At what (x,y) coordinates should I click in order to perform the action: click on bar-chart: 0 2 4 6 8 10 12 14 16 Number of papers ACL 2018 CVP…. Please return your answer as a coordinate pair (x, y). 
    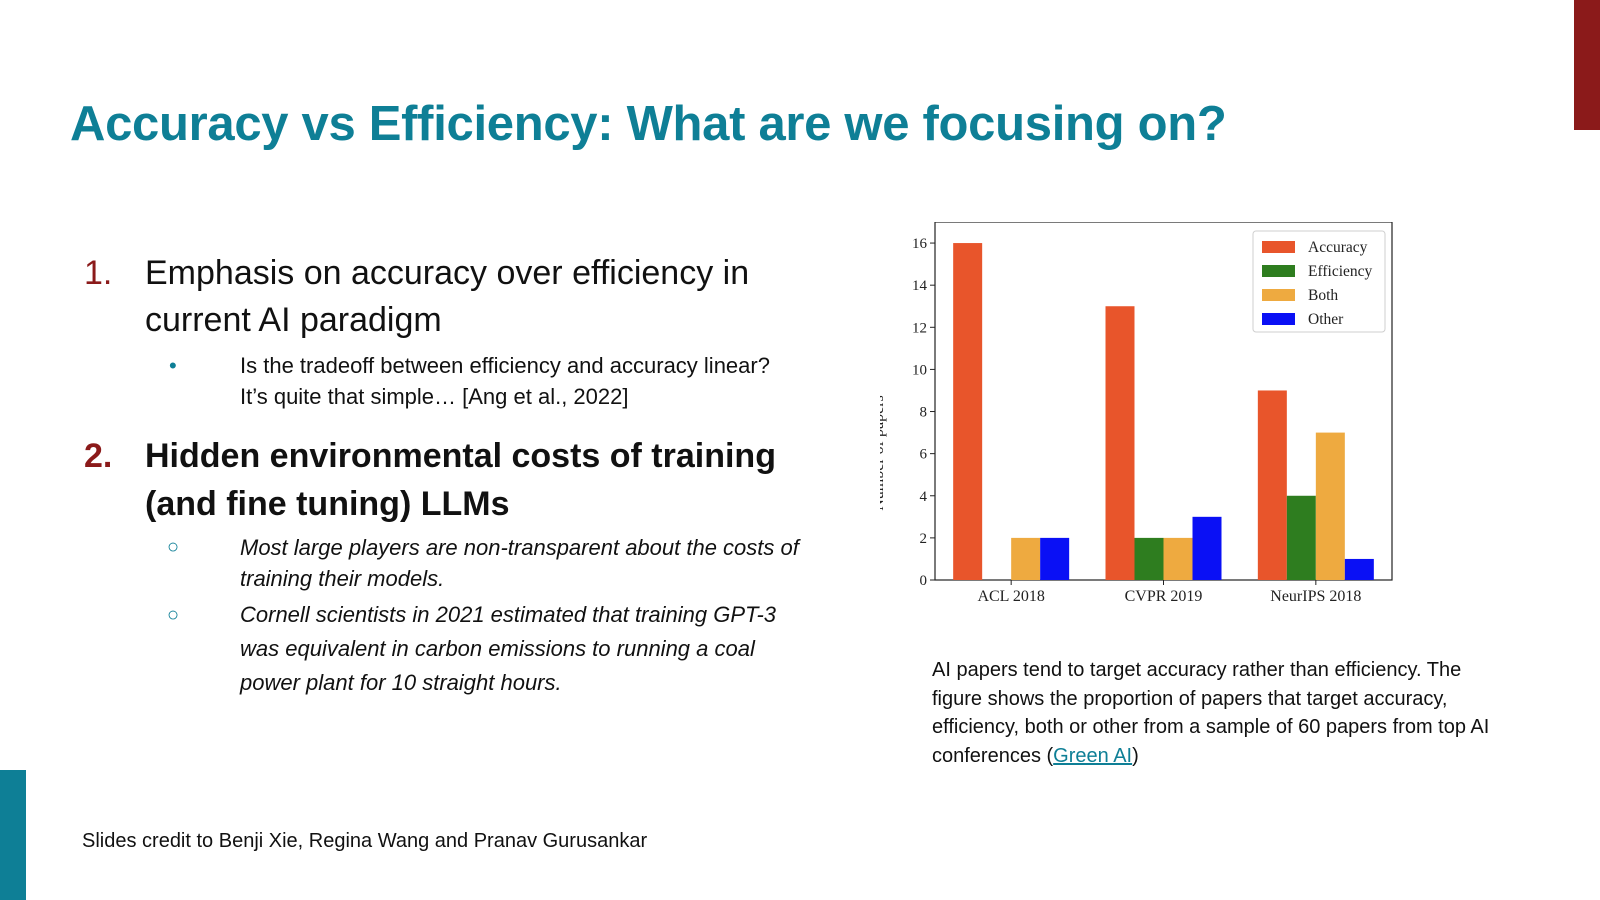
    Looking at the image, I should click on (1131, 413).